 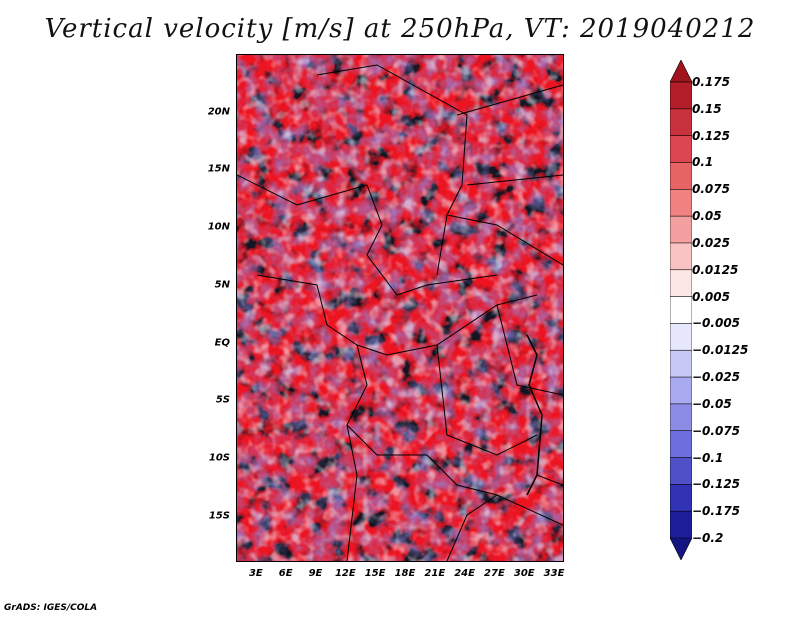 I want to click on colorbar-label: −0.1, so click(x=708, y=457).